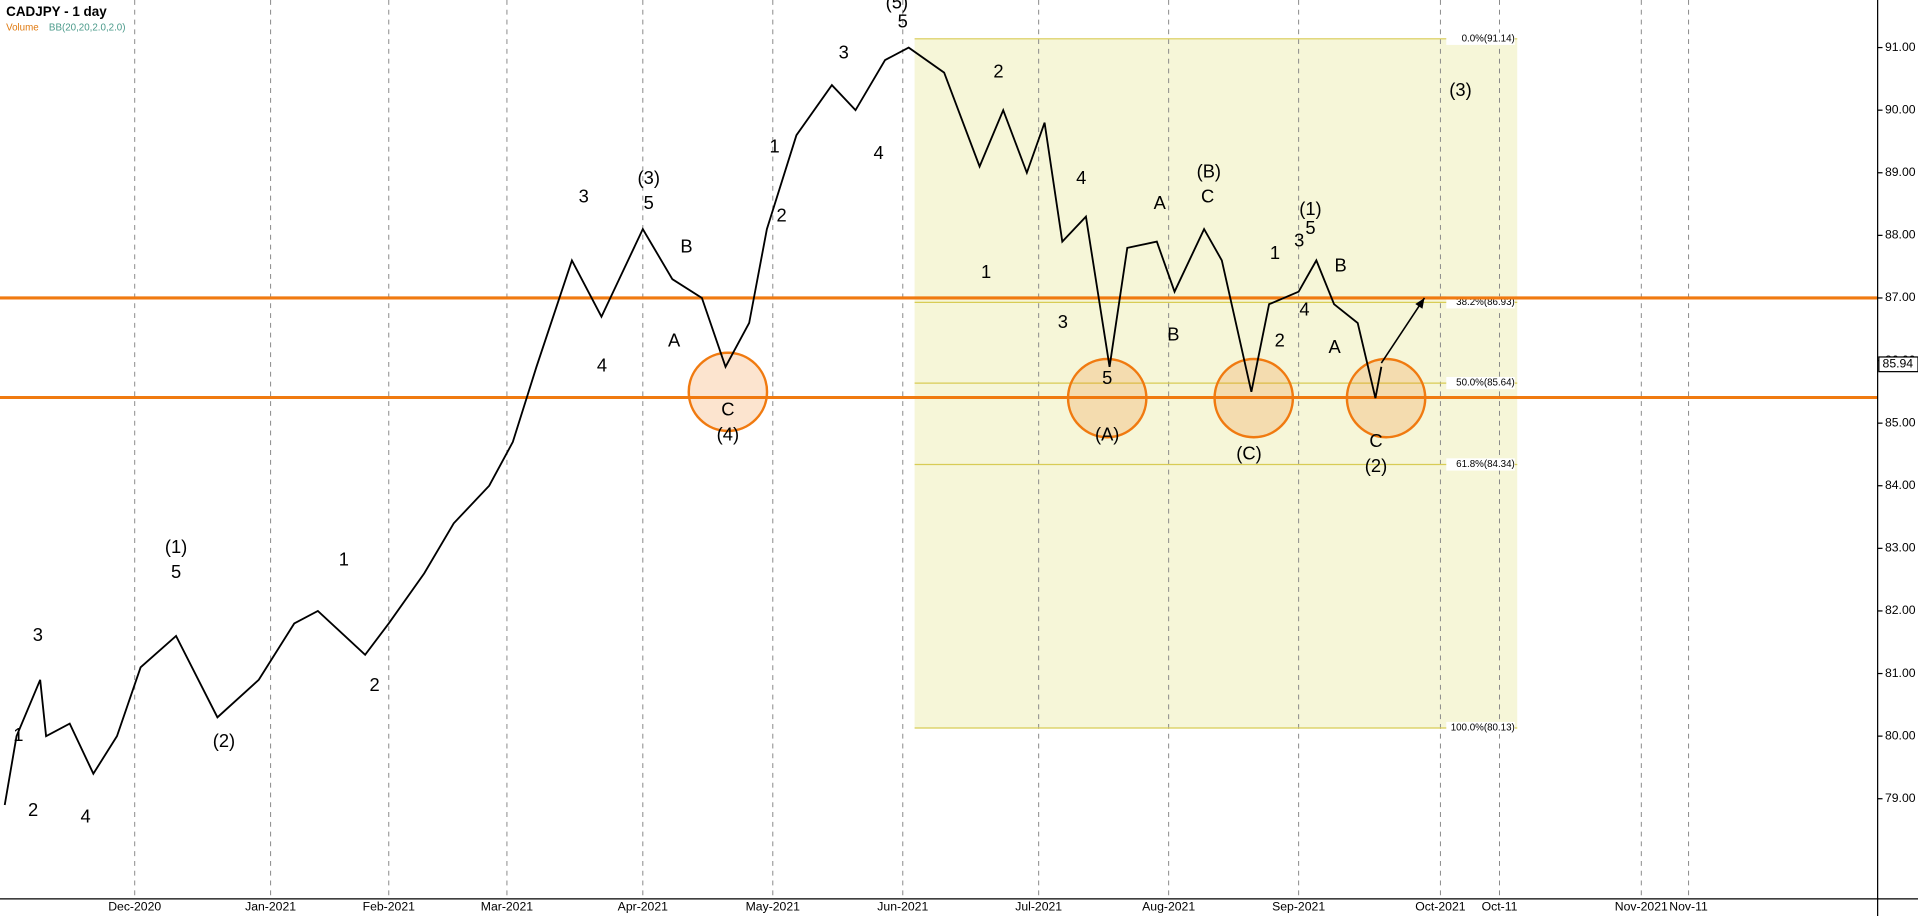 The height and width of the screenshot is (916, 1918). What do you see at coordinates (1500, 907) in the screenshot?
I see `x-tick-label: Oct-11` at bounding box center [1500, 907].